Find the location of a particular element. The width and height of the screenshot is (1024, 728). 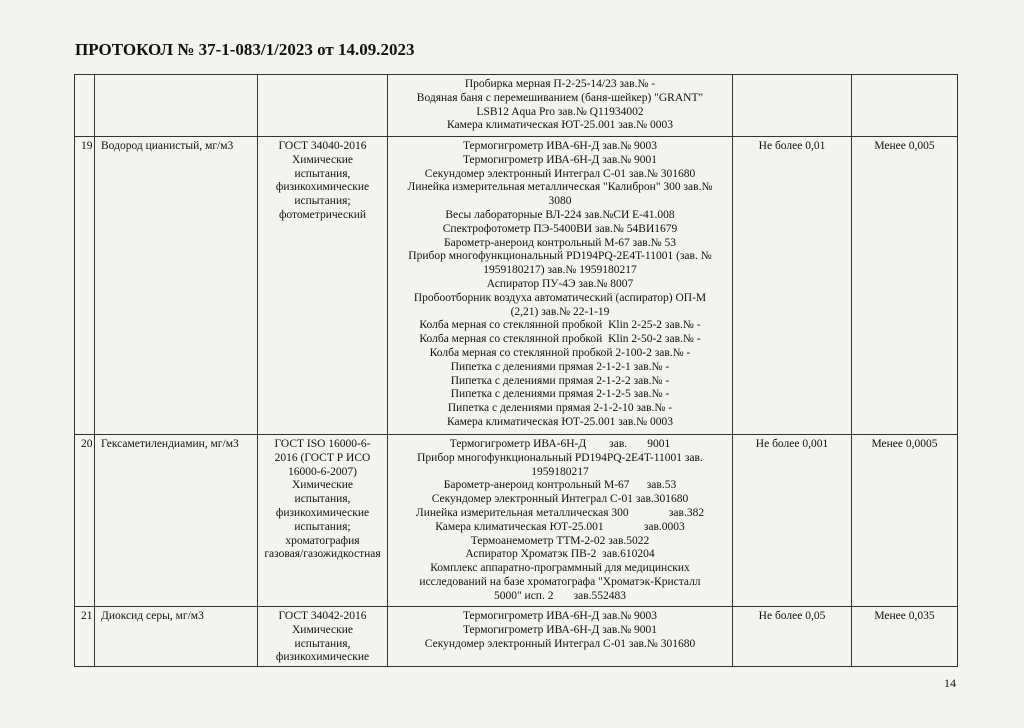

cell-line: 2016 (ГОСТ Р ИСО is located at coordinates (322, 457).